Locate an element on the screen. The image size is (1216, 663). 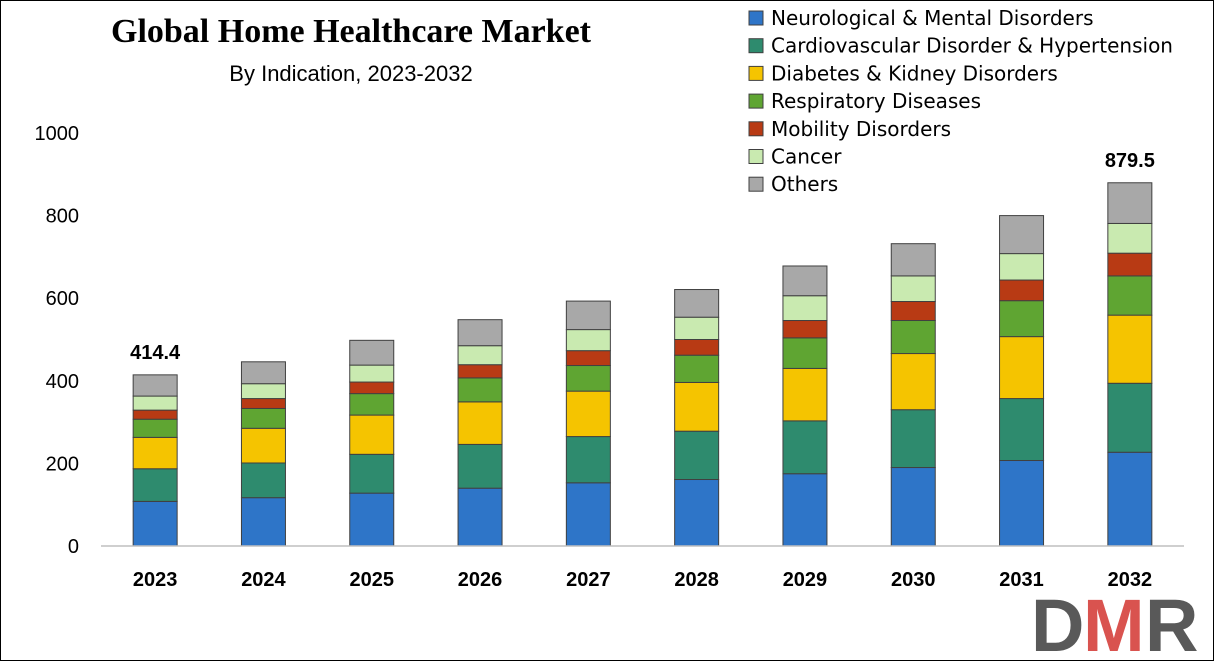
legend-label: Cancer is located at coordinates (806, 157).